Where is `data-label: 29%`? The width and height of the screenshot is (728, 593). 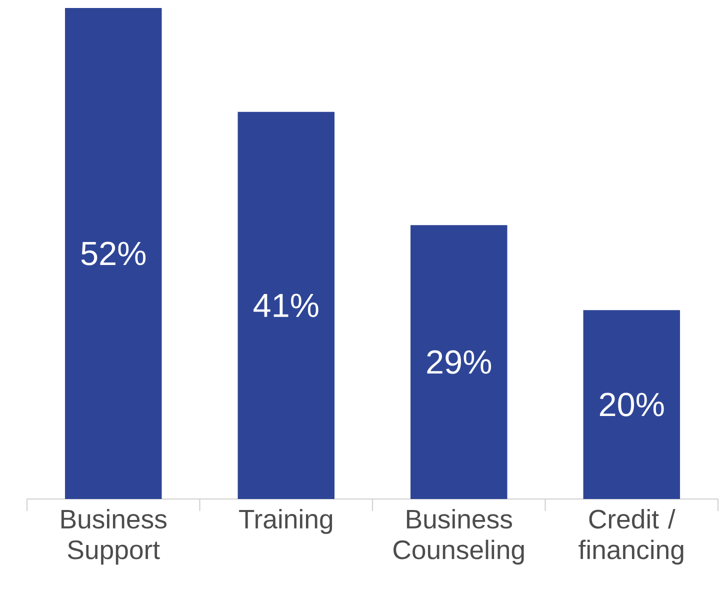
data-label: 29% is located at coordinates (459, 362).